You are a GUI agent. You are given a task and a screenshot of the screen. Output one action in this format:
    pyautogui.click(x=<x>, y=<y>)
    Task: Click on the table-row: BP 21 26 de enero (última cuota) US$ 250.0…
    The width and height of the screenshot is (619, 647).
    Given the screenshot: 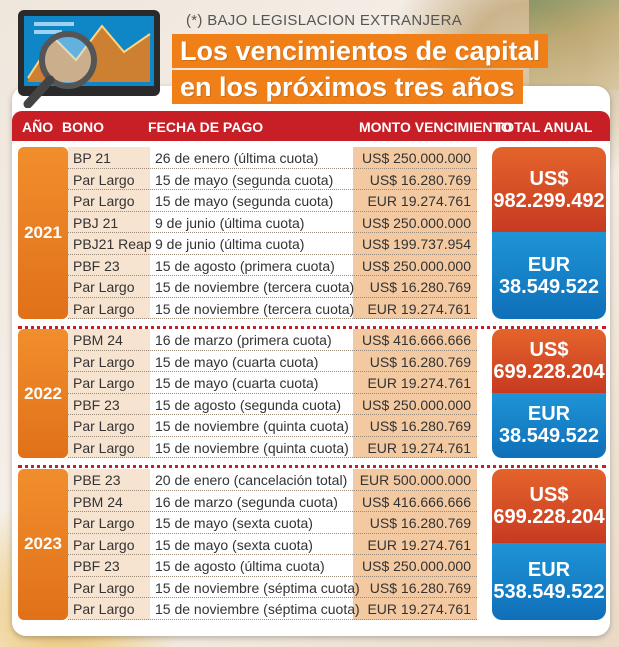 What is the action you would take?
    pyautogui.click(x=272, y=158)
    